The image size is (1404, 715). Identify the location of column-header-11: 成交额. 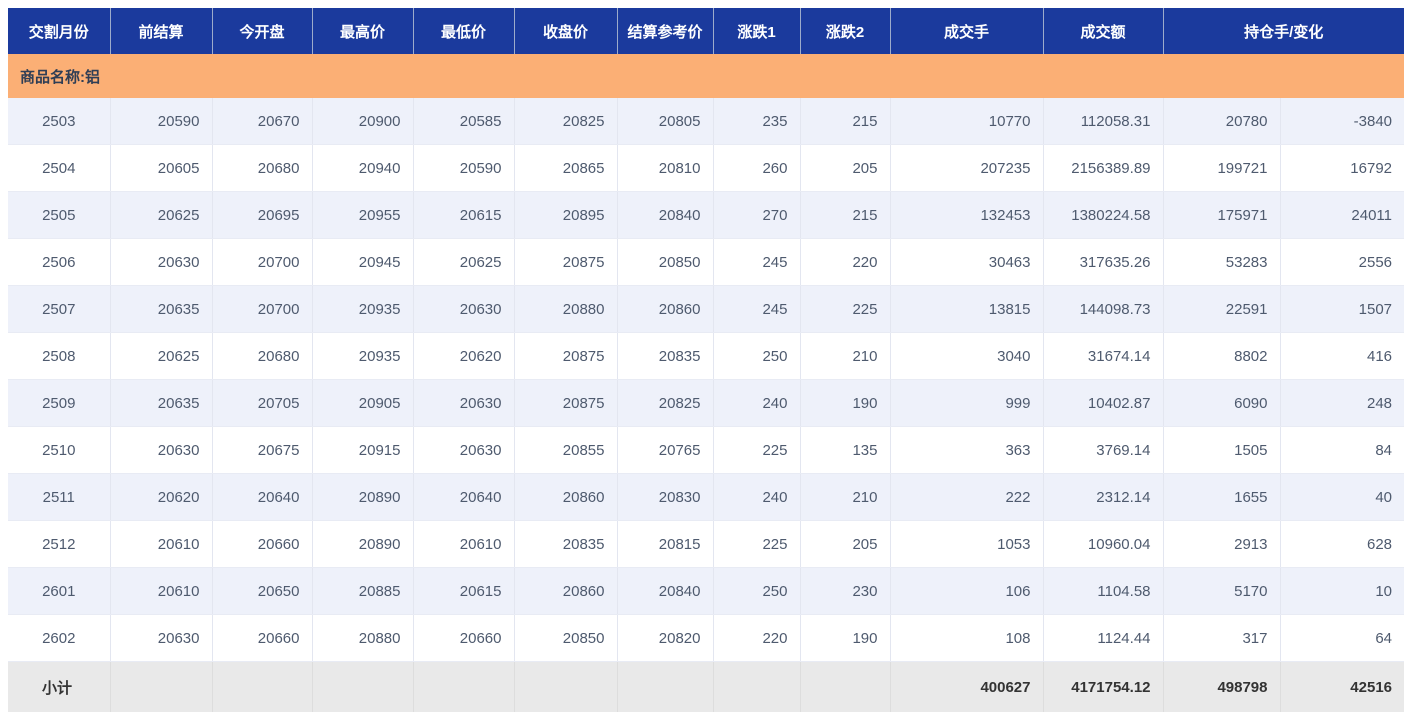
(1103, 31).